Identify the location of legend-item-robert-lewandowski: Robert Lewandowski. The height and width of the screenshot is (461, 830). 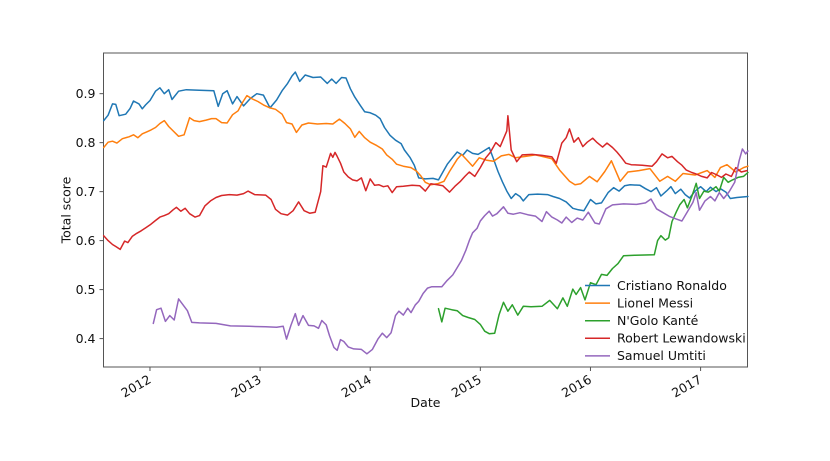
(665, 338).